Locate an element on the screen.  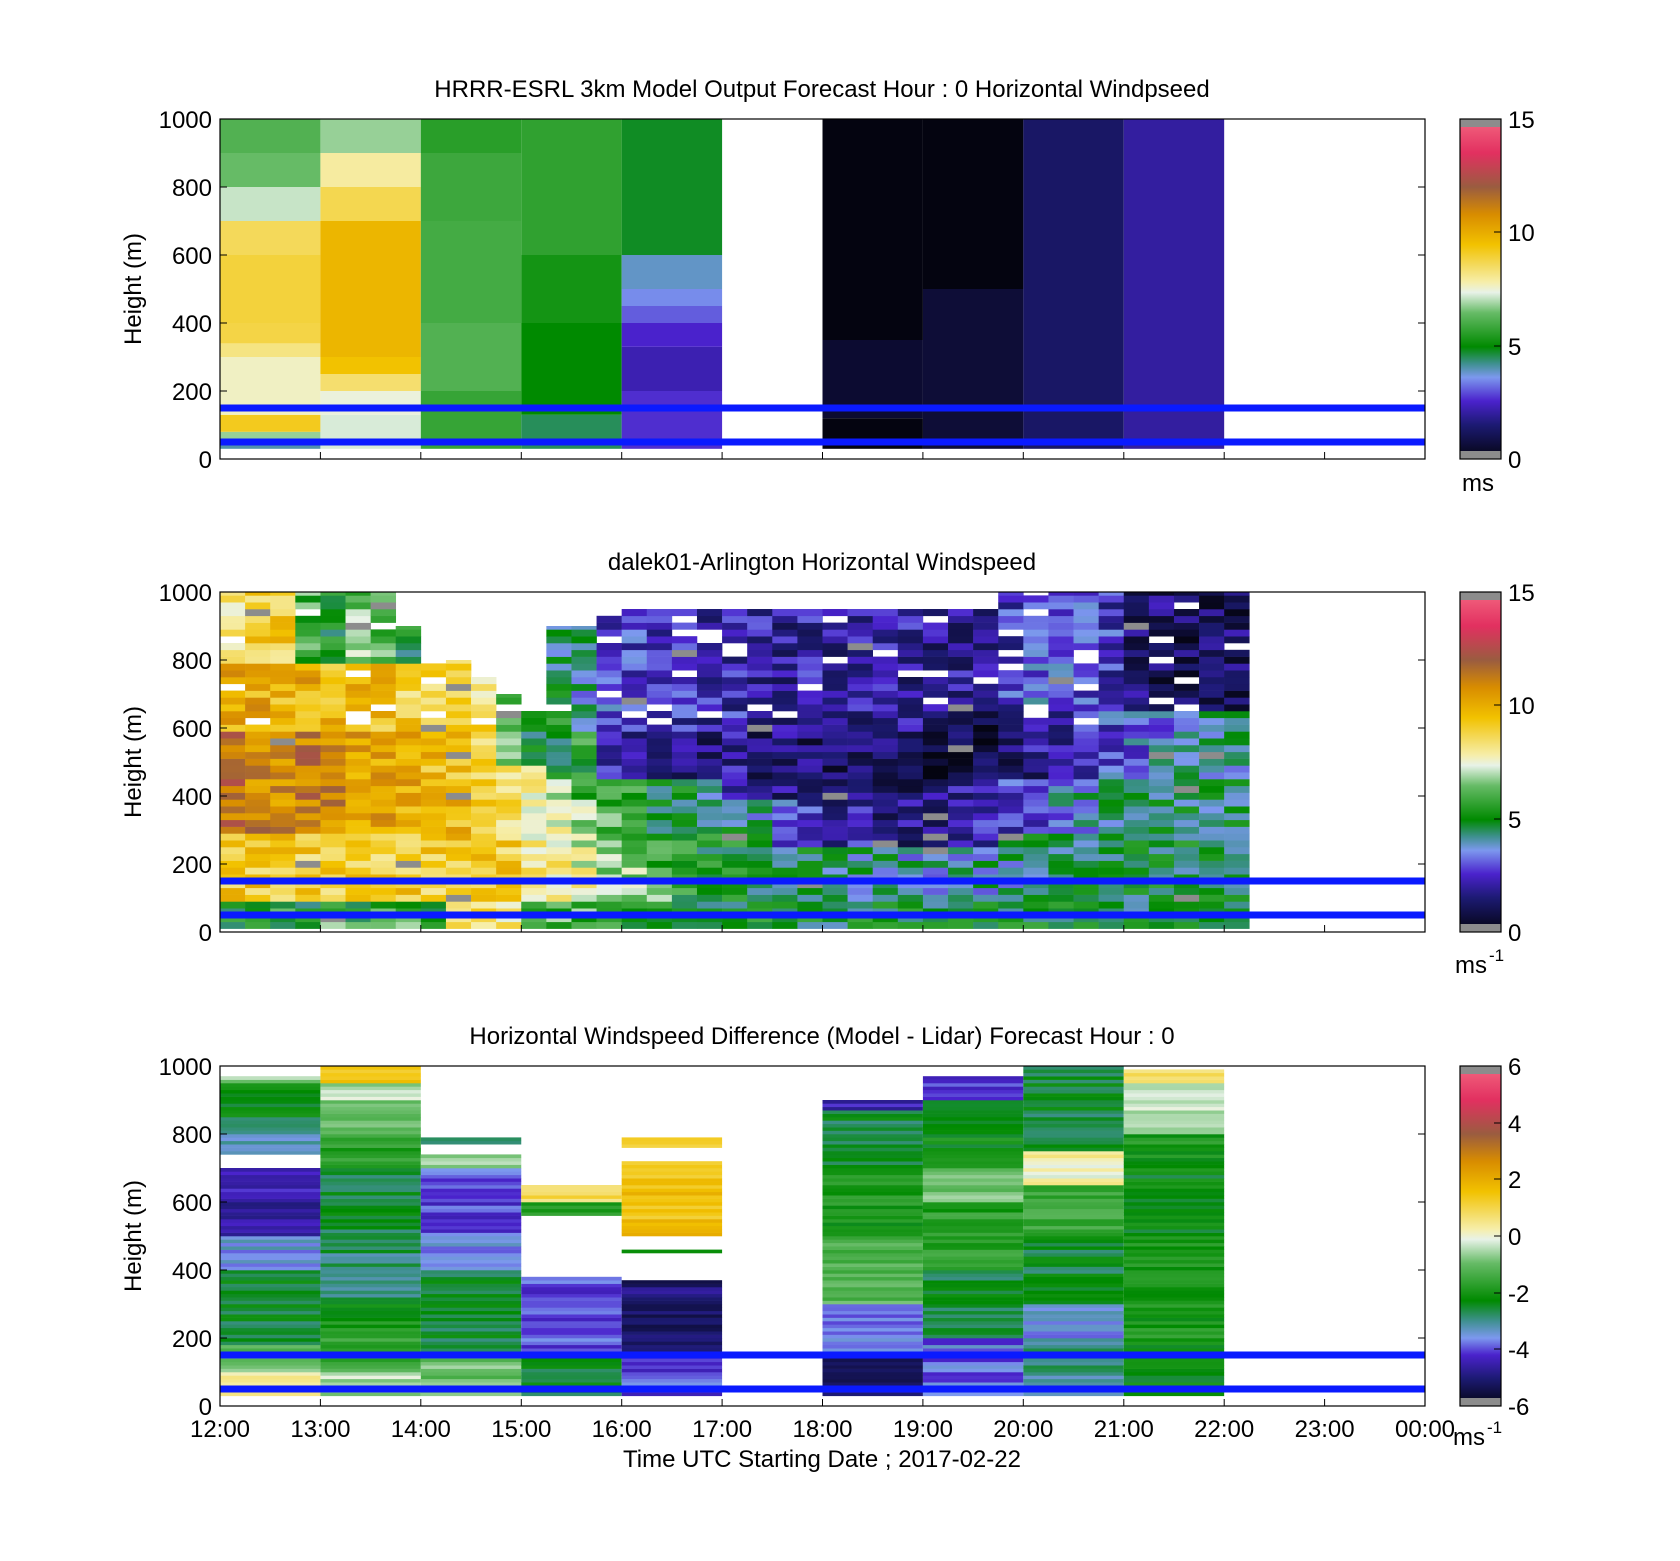
panel-lidar-reference-lines is located at coordinates (822, 898).